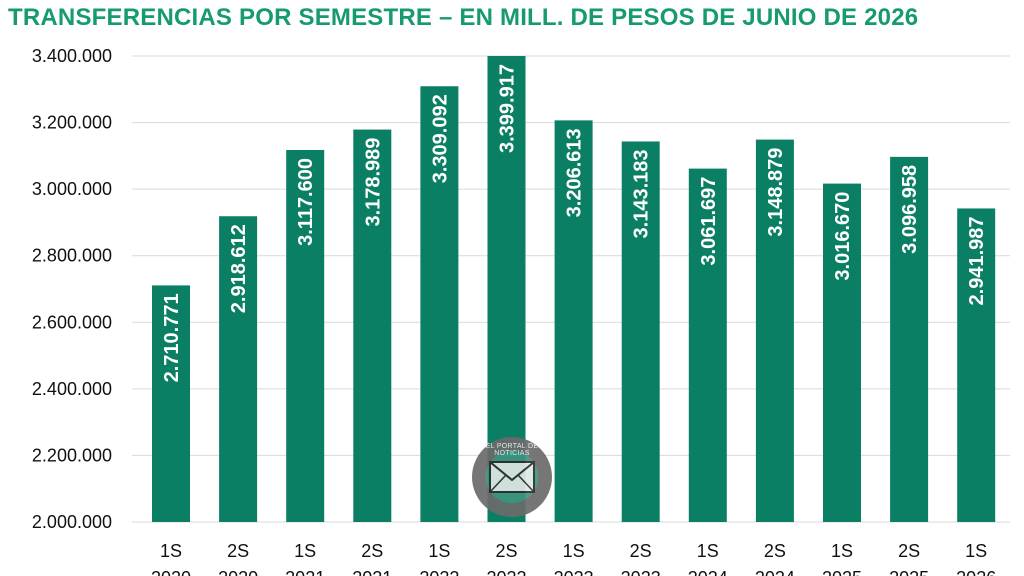  I want to click on bar-value-label: 3.178.989, so click(373, 182).